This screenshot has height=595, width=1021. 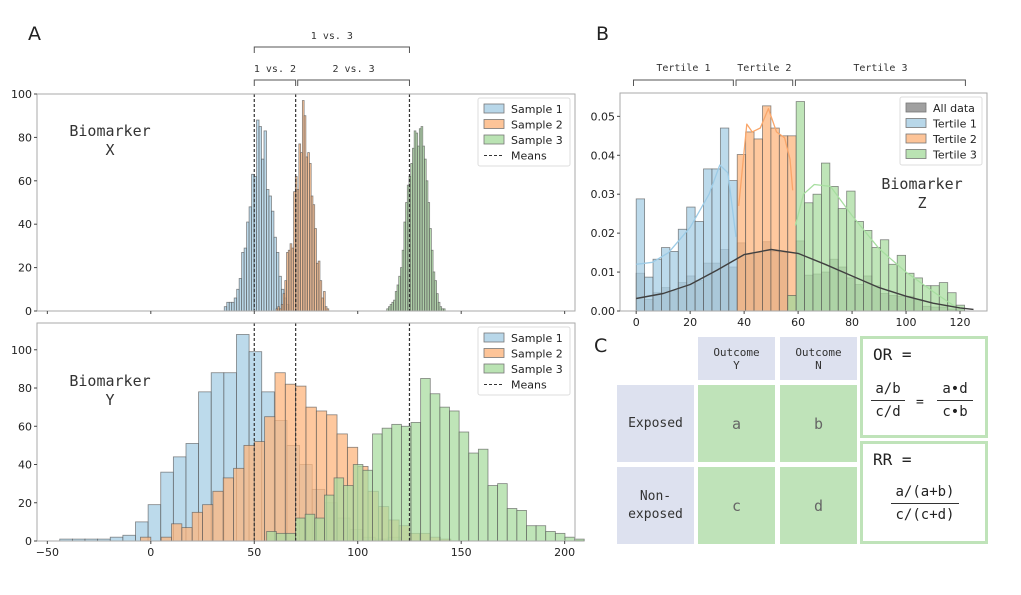 What do you see at coordinates (954, 124) in the screenshot?
I see `legend-label: Tertile 1` at bounding box center [954, 124].